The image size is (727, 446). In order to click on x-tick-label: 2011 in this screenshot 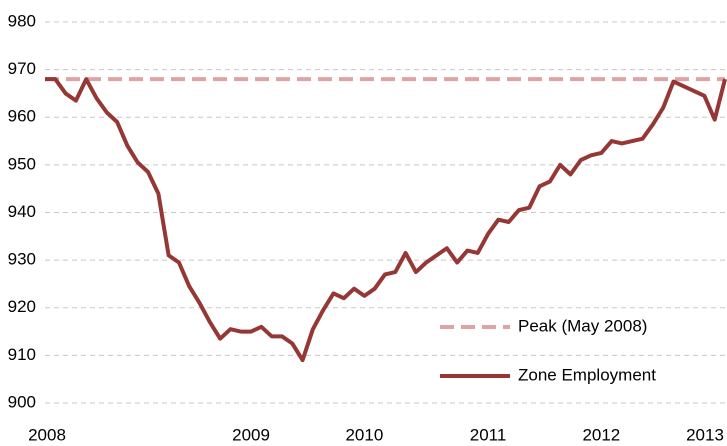, I will do `click(488, 434)`.